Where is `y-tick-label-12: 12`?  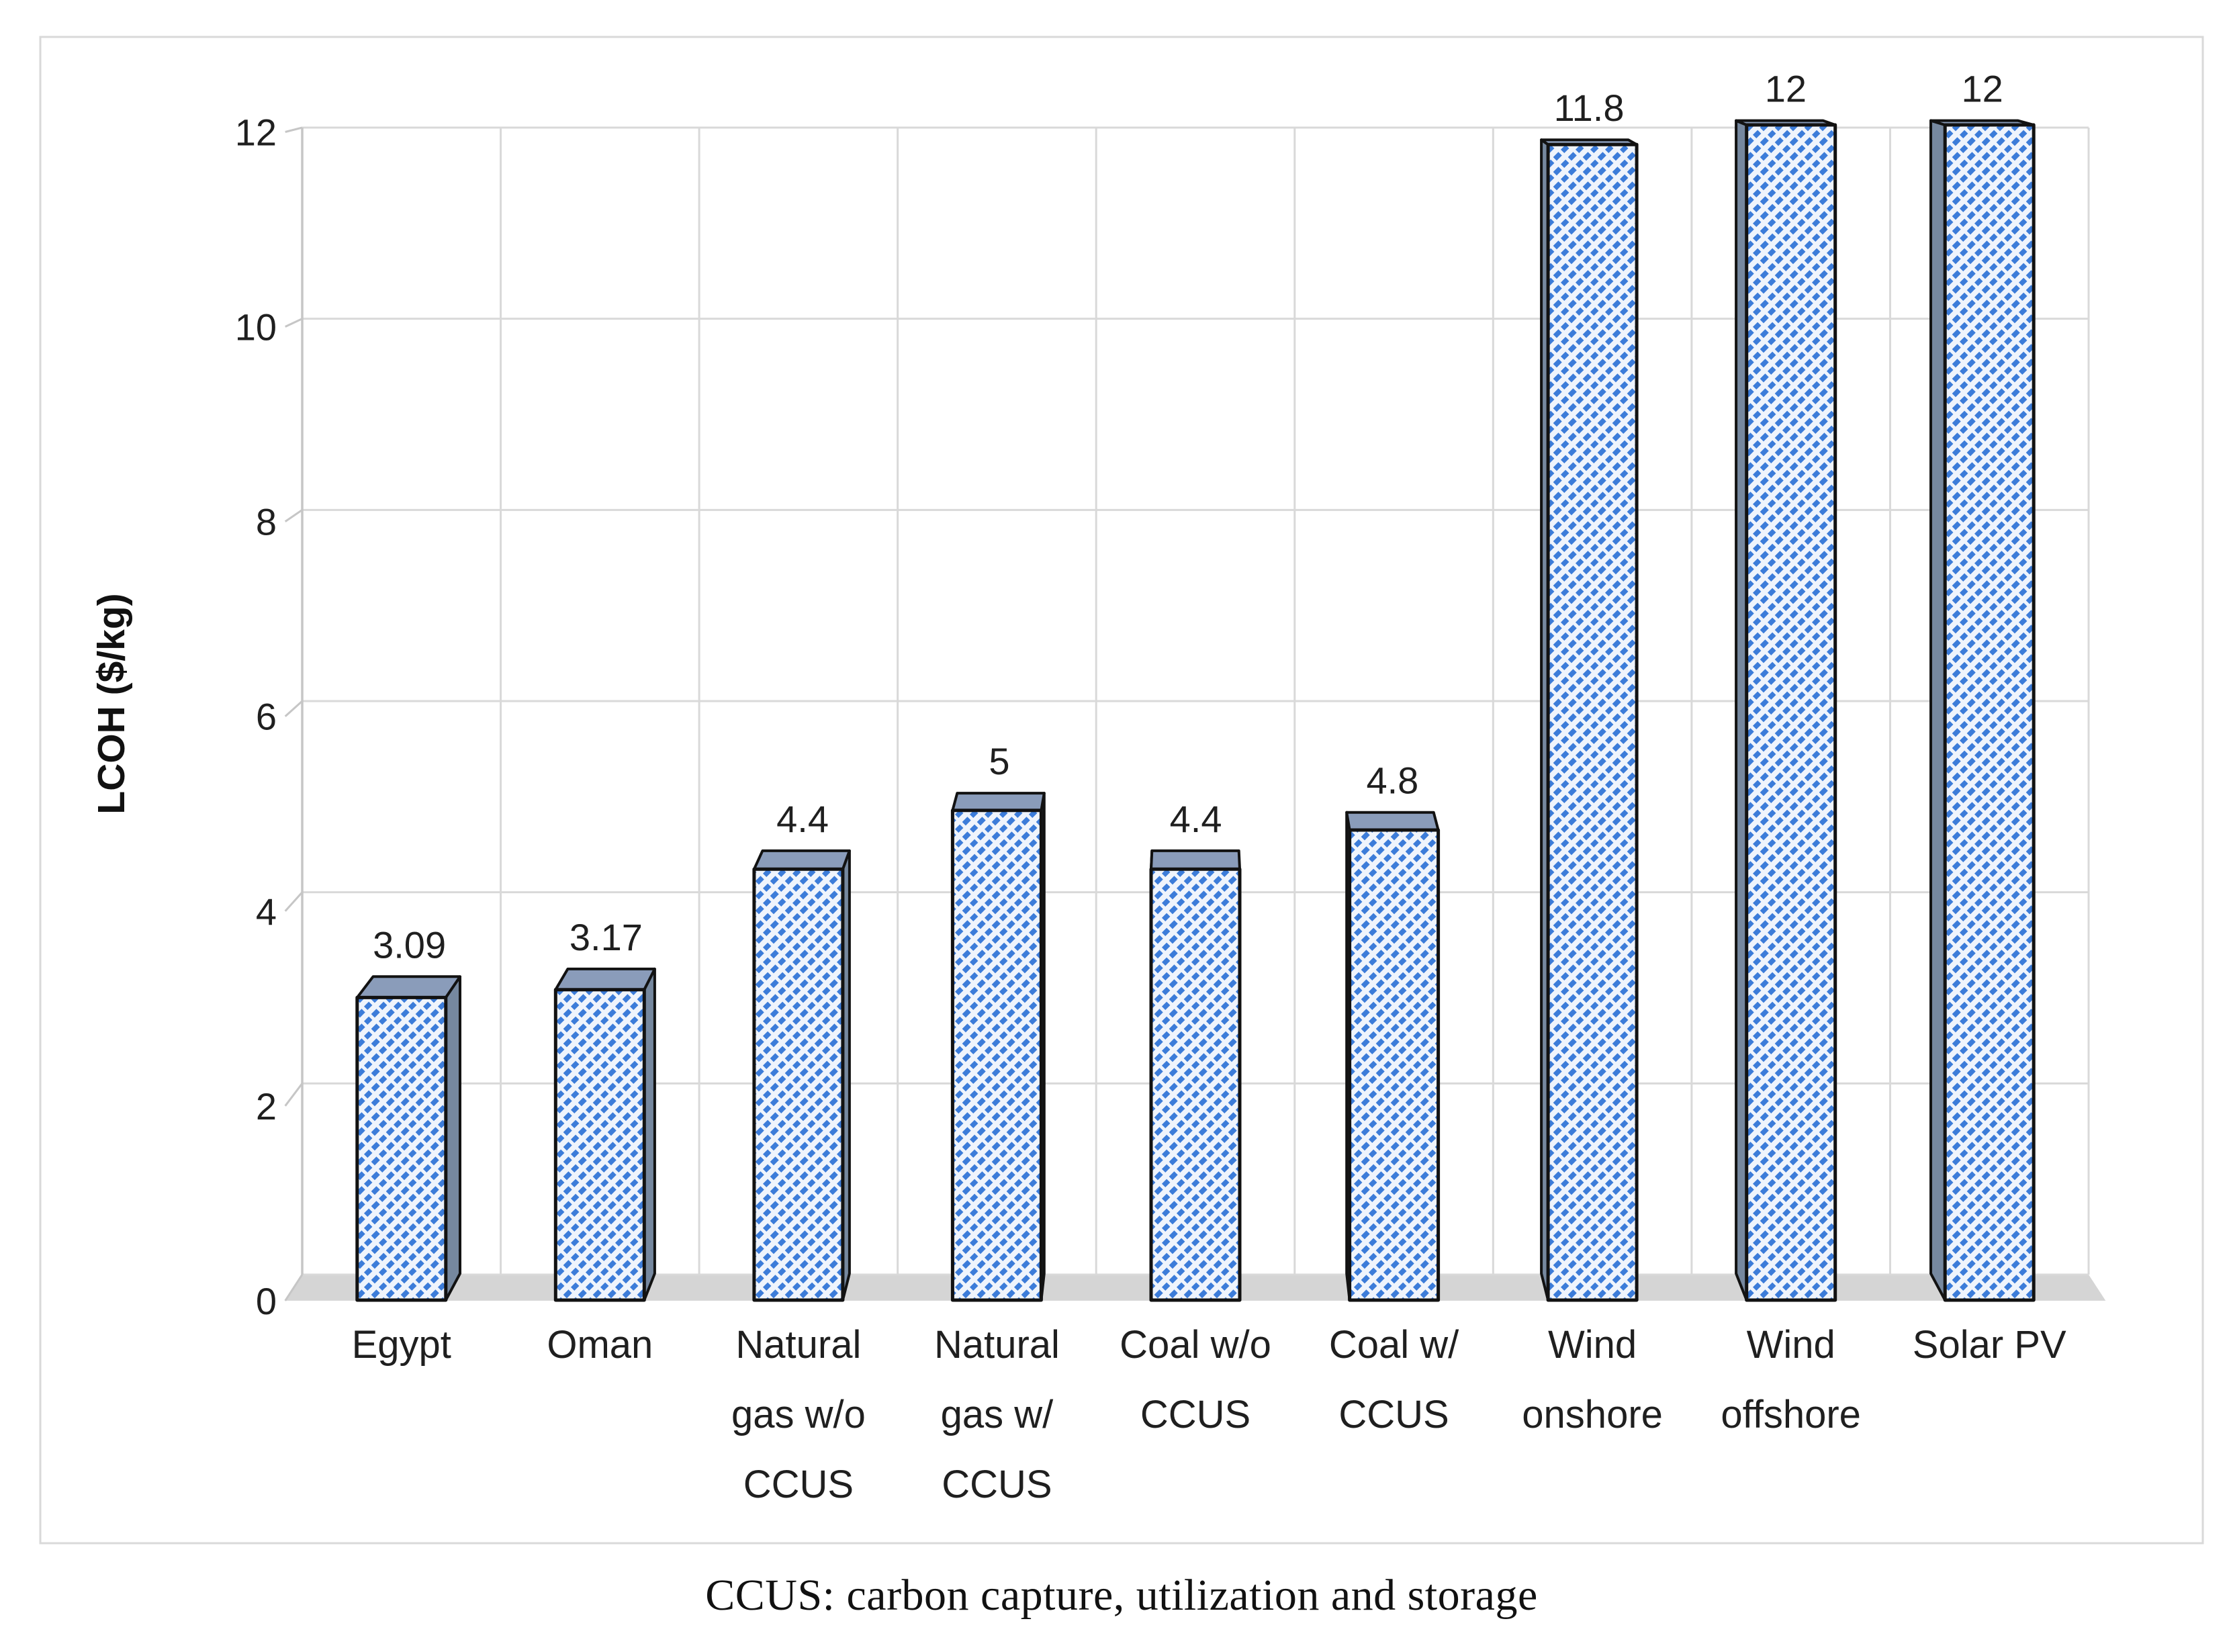 y-tick-label-12: 12 is located at coordinates (256, 132).